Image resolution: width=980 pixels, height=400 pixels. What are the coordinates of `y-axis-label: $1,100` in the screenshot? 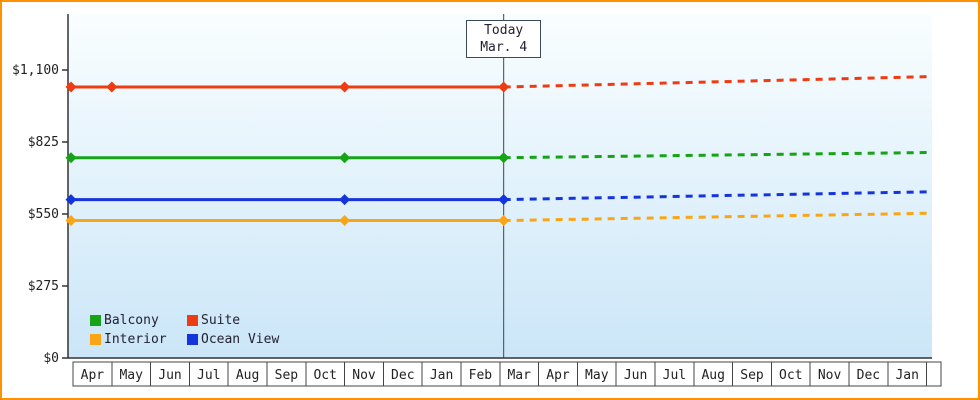 It's located at (35, 70).